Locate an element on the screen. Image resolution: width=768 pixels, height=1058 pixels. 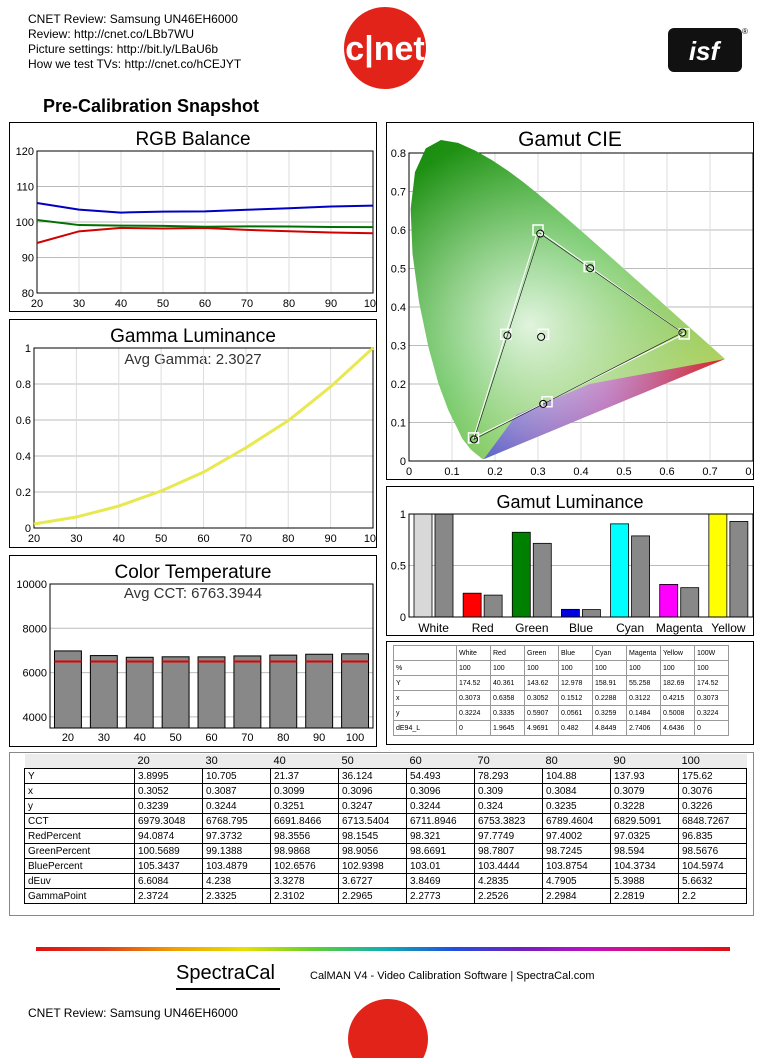
table-cell: 98.594 is located at coordinates (644, 851).